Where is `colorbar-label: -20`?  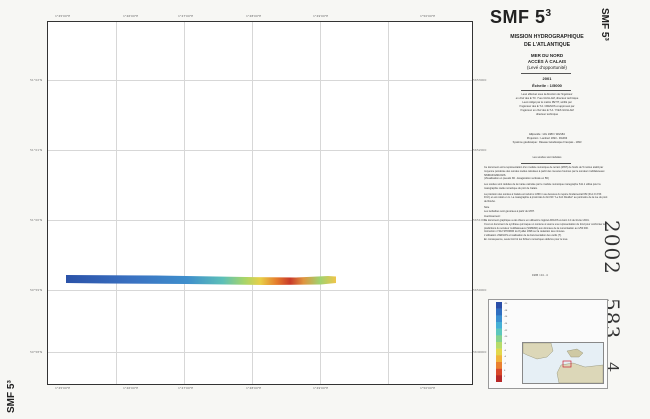
colorbar-label: -20 is located at coordinates (506, 304).